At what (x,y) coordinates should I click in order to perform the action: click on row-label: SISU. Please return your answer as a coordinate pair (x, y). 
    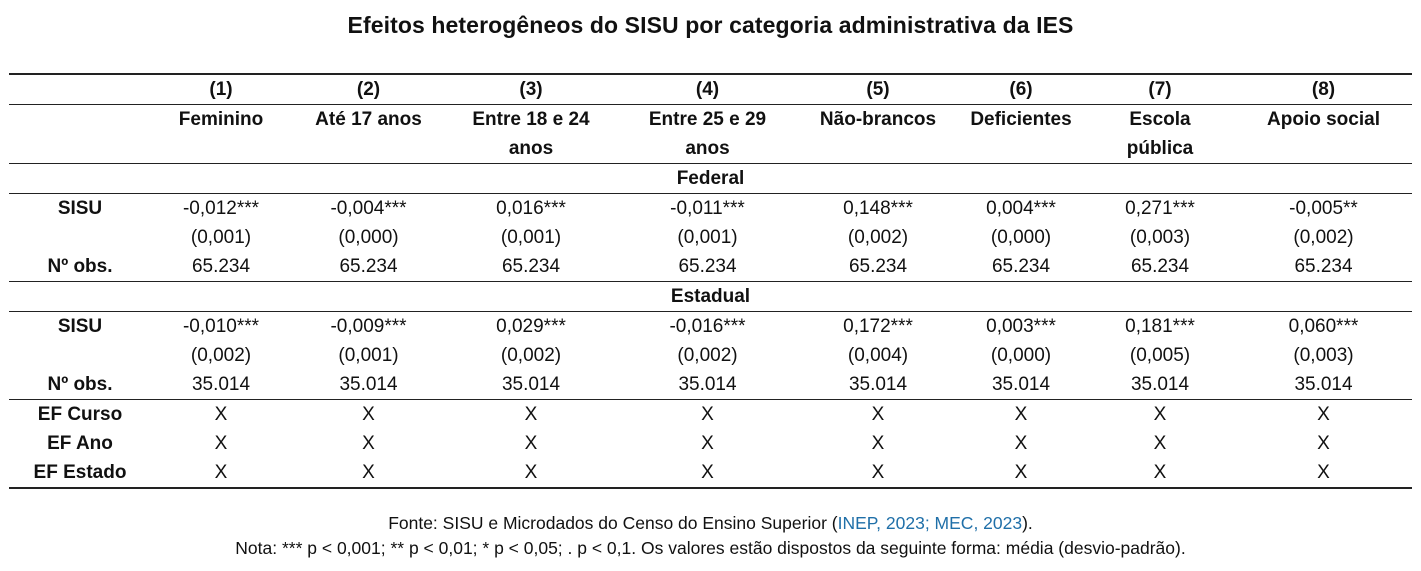
    Looking at the image, I should click on (80, 208).